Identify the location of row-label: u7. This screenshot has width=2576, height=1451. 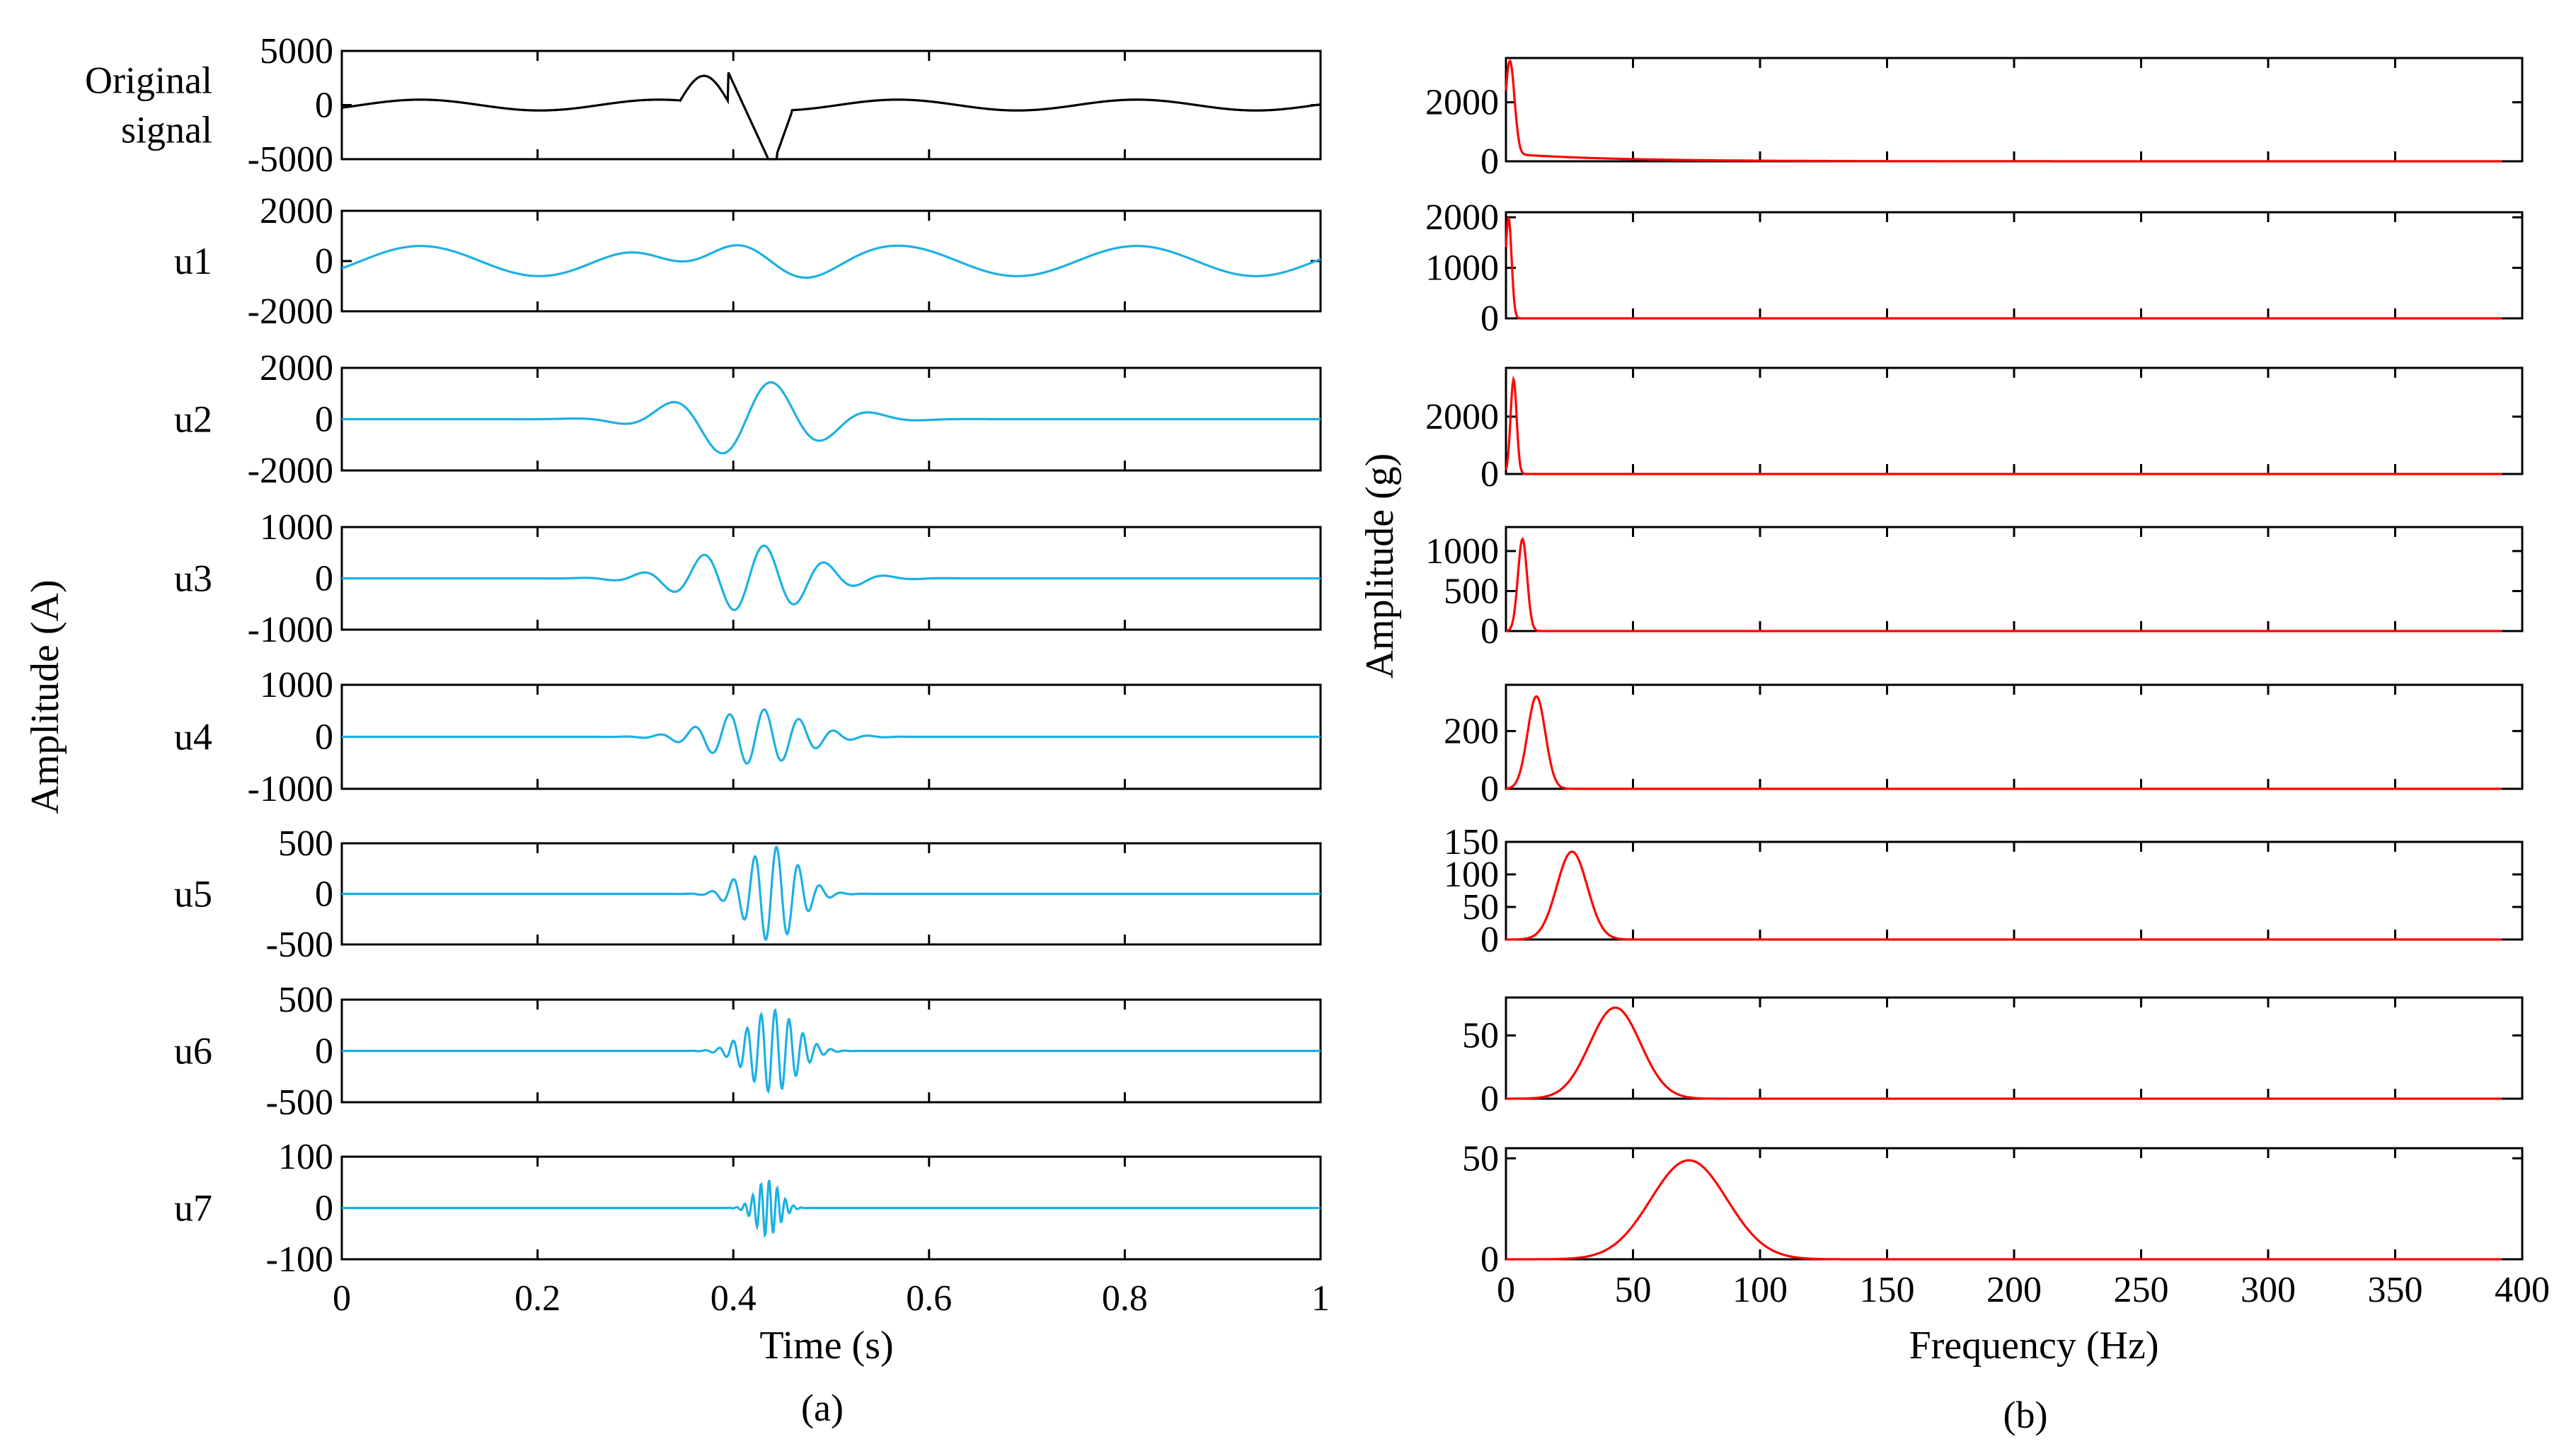
(193, 1208).